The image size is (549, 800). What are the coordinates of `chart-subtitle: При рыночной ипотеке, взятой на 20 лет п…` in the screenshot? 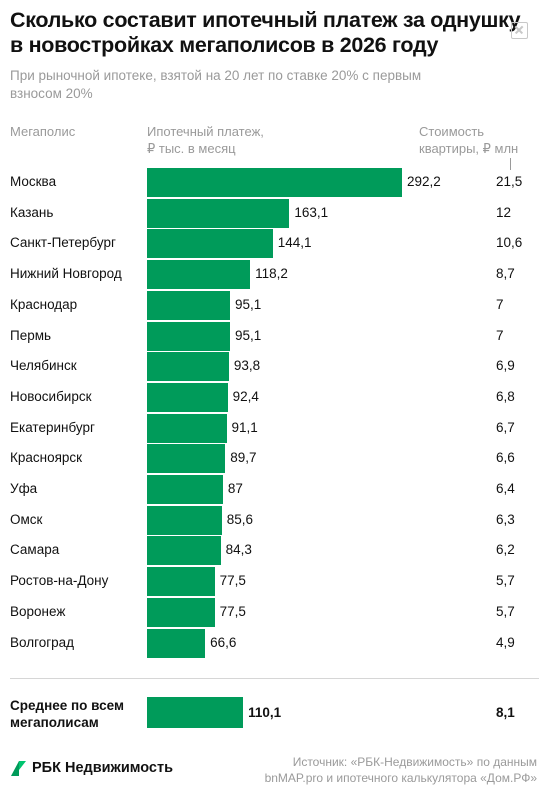 It's located at (270, 85).